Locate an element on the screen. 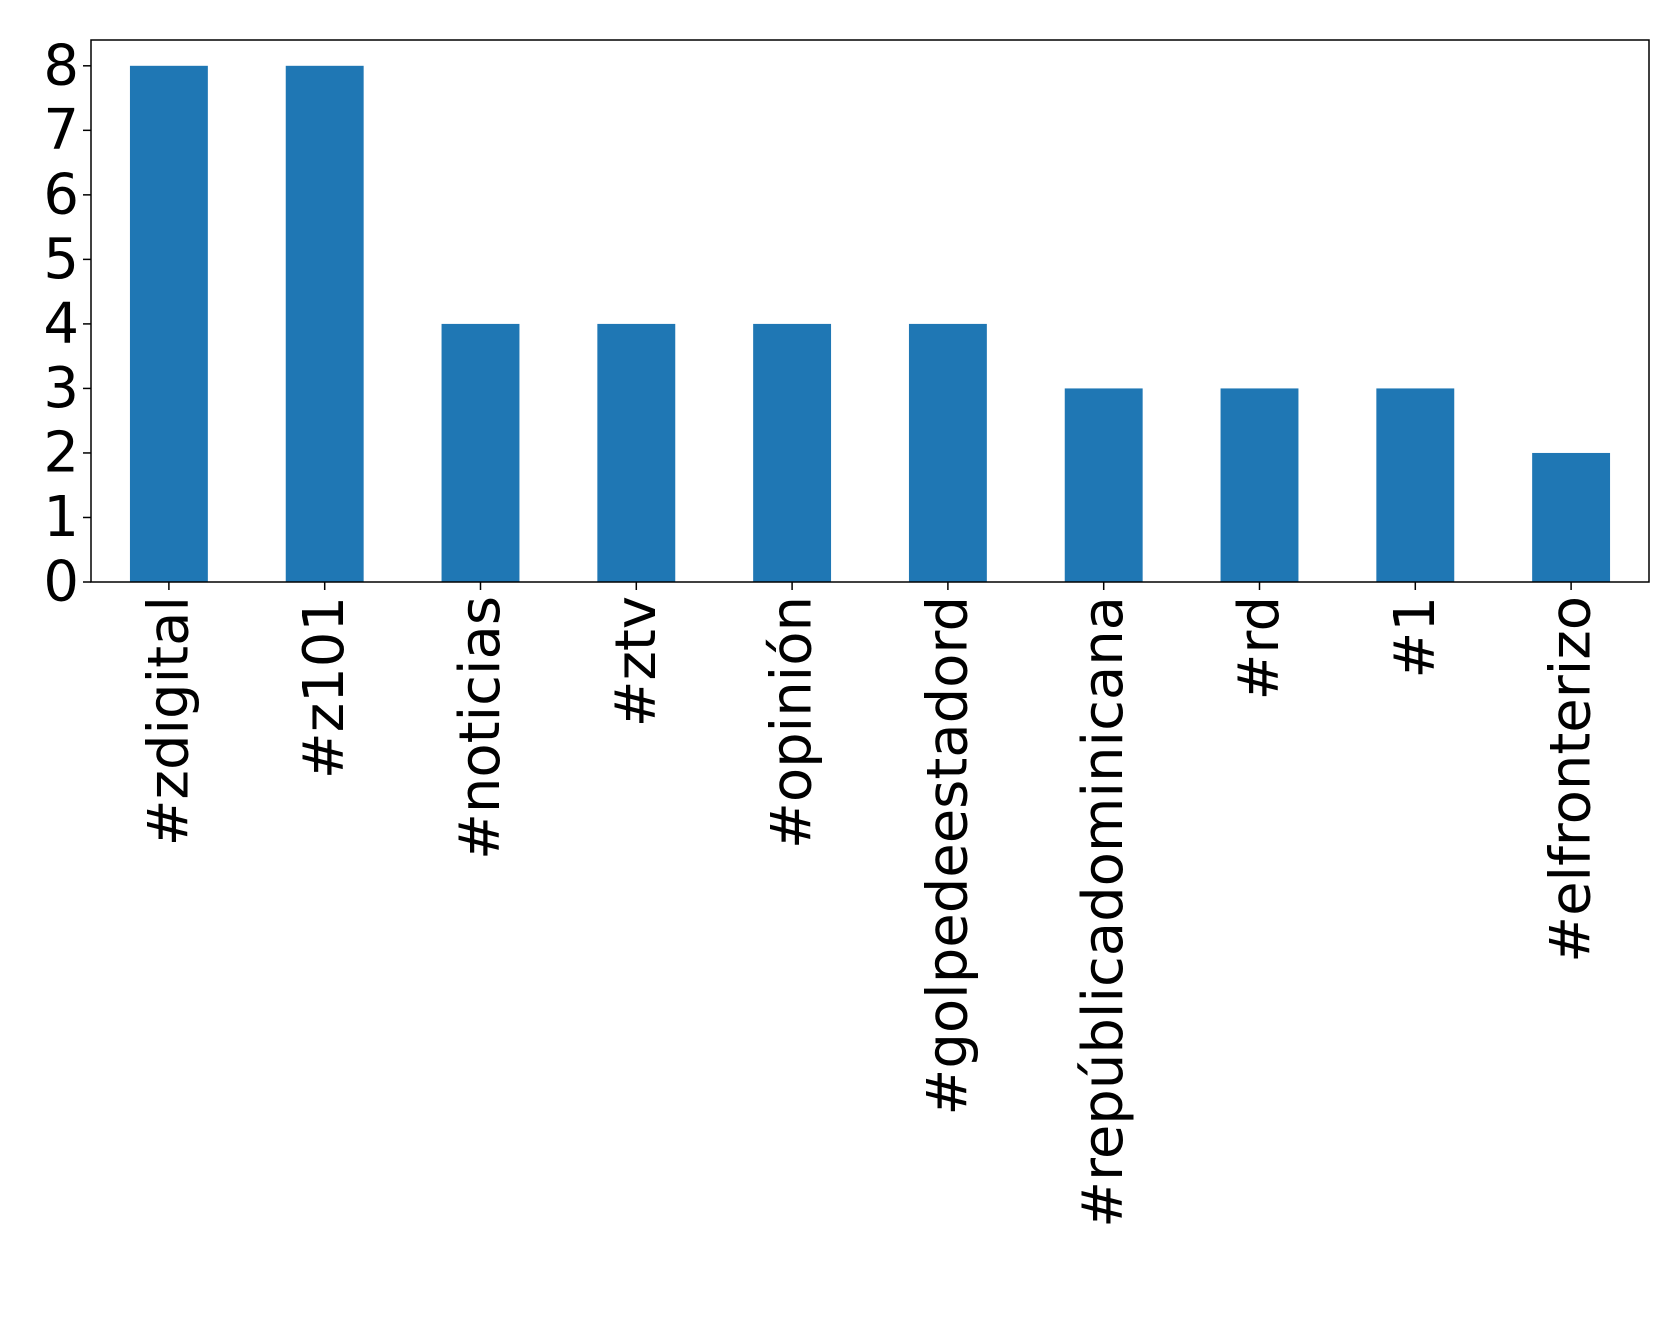  x-tick-label-3: #ztv is located at coordinates (636, 661).